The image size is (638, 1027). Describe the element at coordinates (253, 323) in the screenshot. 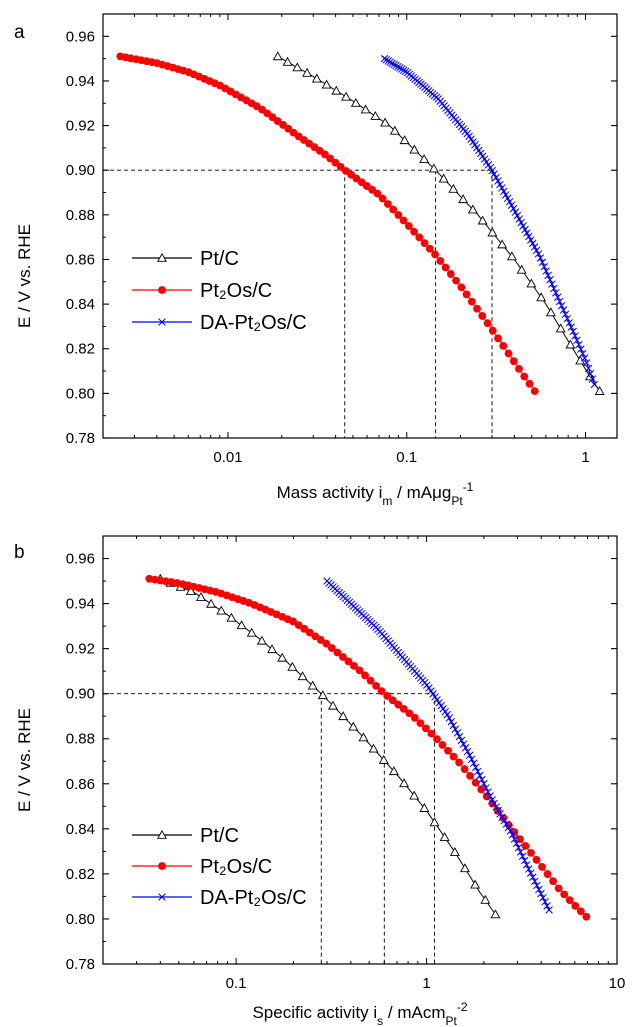

I see `legend-label: DA-Pt₂Os/C` at that location.